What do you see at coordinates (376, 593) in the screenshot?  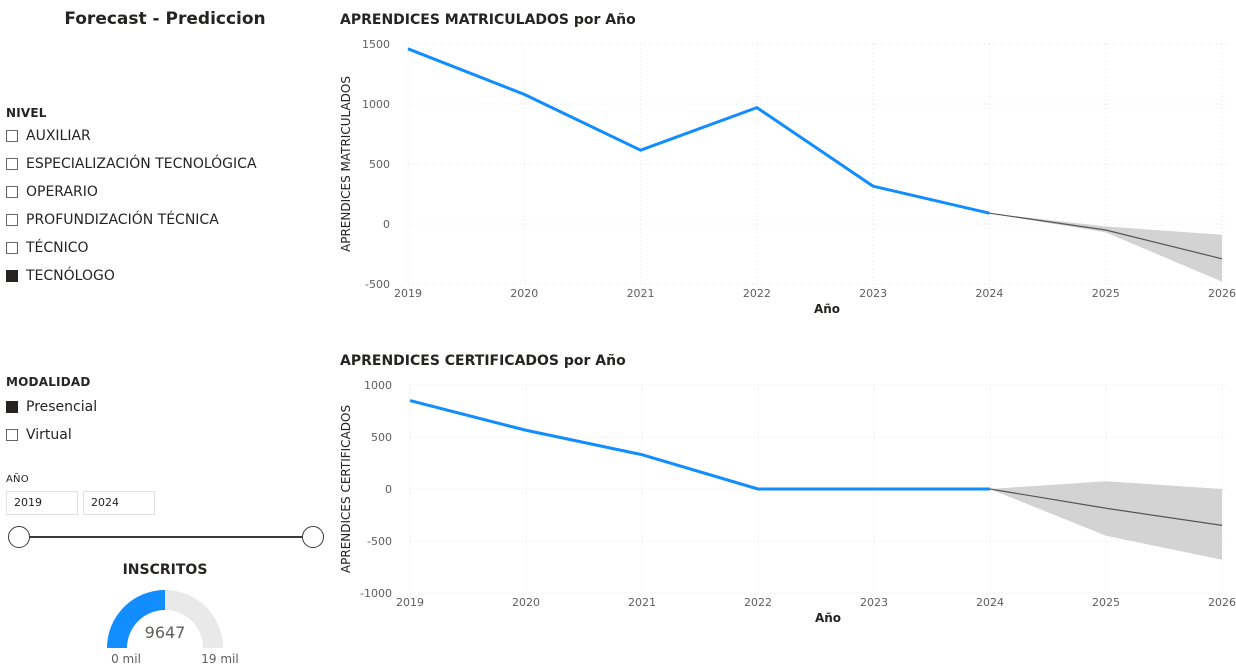 I see `y-tick-label: -1000` at bounding box center [376, 593].